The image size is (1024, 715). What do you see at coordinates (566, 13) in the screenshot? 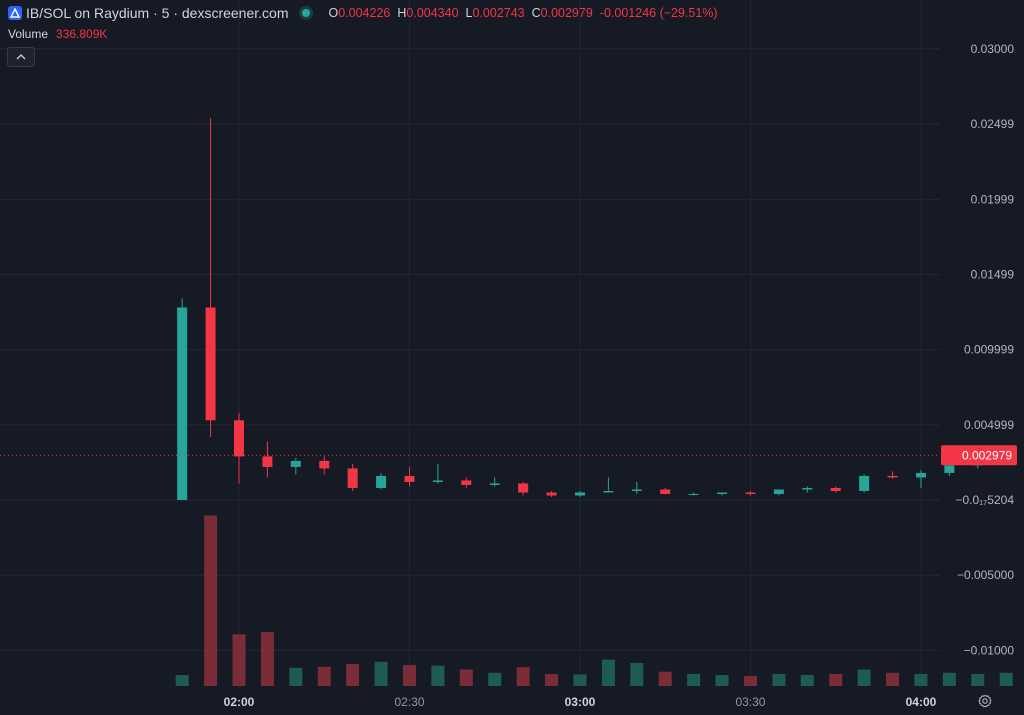
I see `close-value: 0.002979` at bounding box center [566, 13].